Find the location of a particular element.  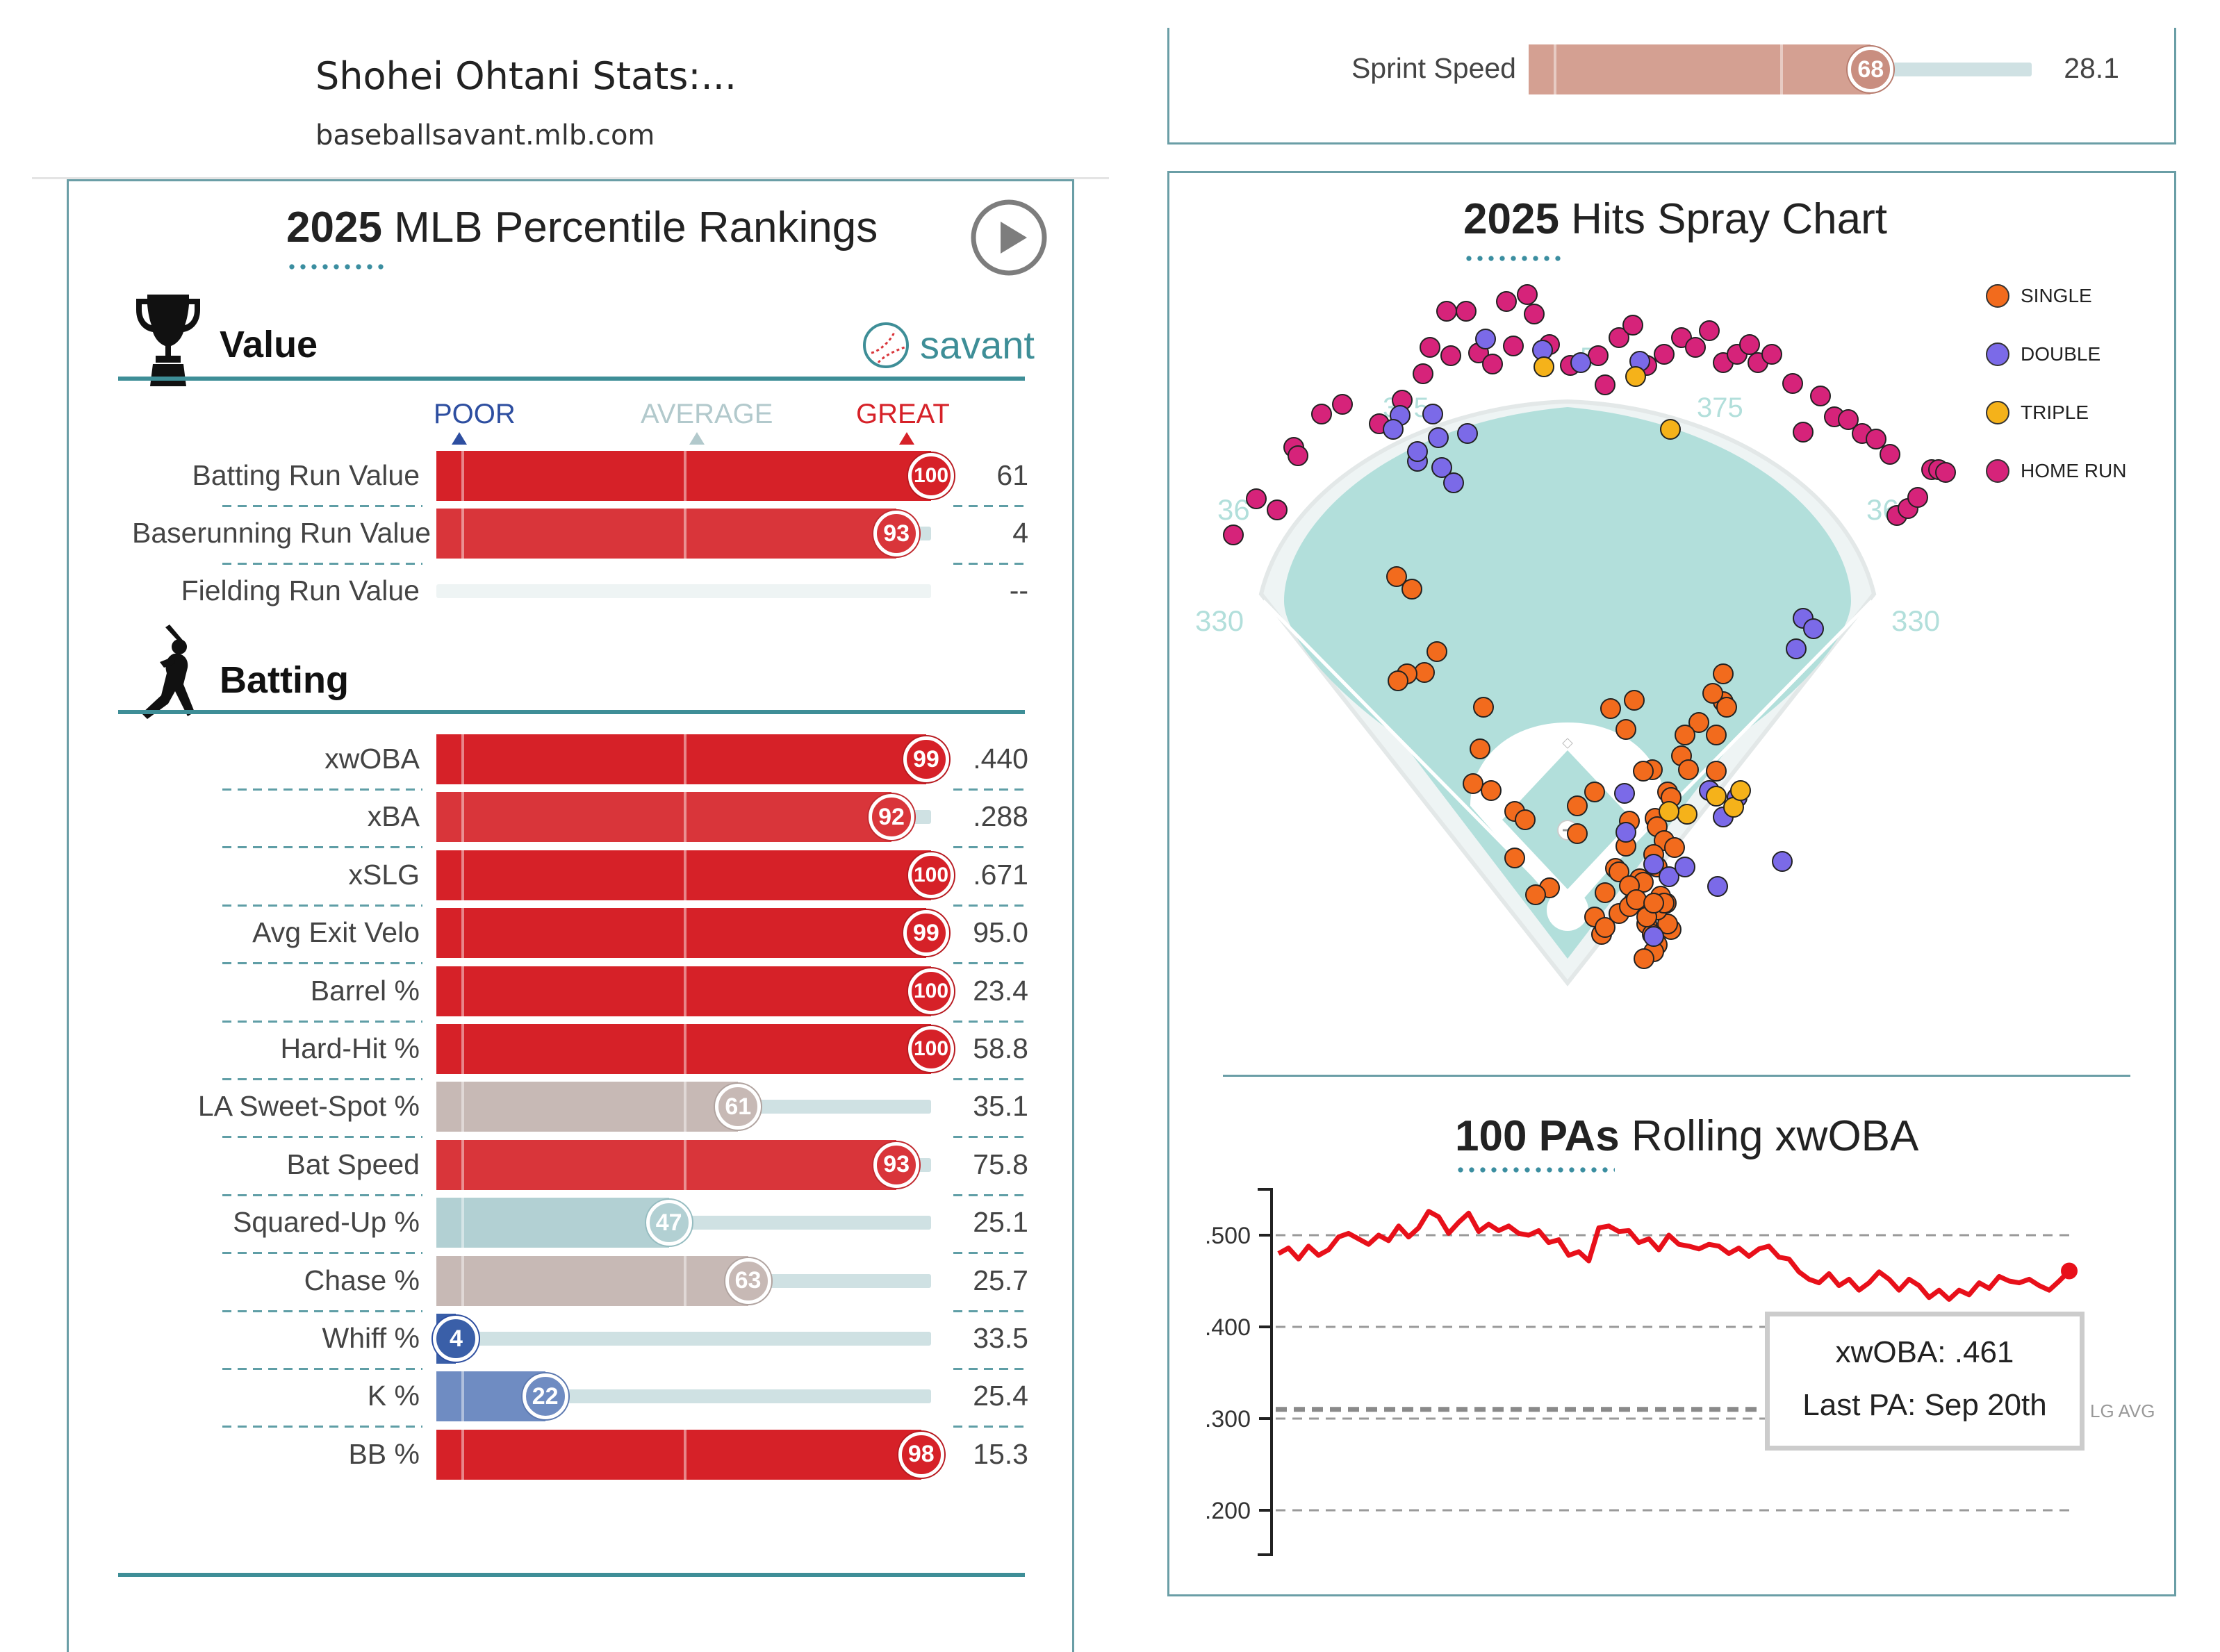

metric-bar-xwoba is located at coordinates (681, 759).